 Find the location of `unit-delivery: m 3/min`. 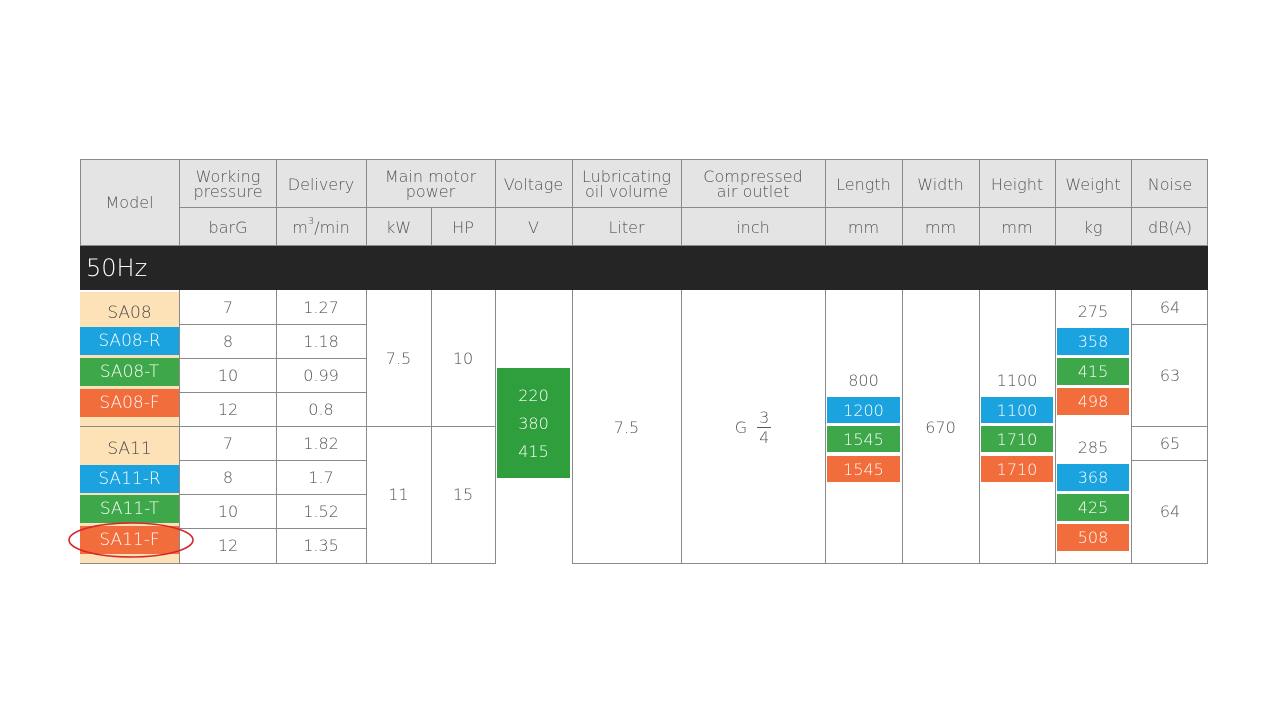

unit-delivery: m 3/min is located at coordinates (321, 227).